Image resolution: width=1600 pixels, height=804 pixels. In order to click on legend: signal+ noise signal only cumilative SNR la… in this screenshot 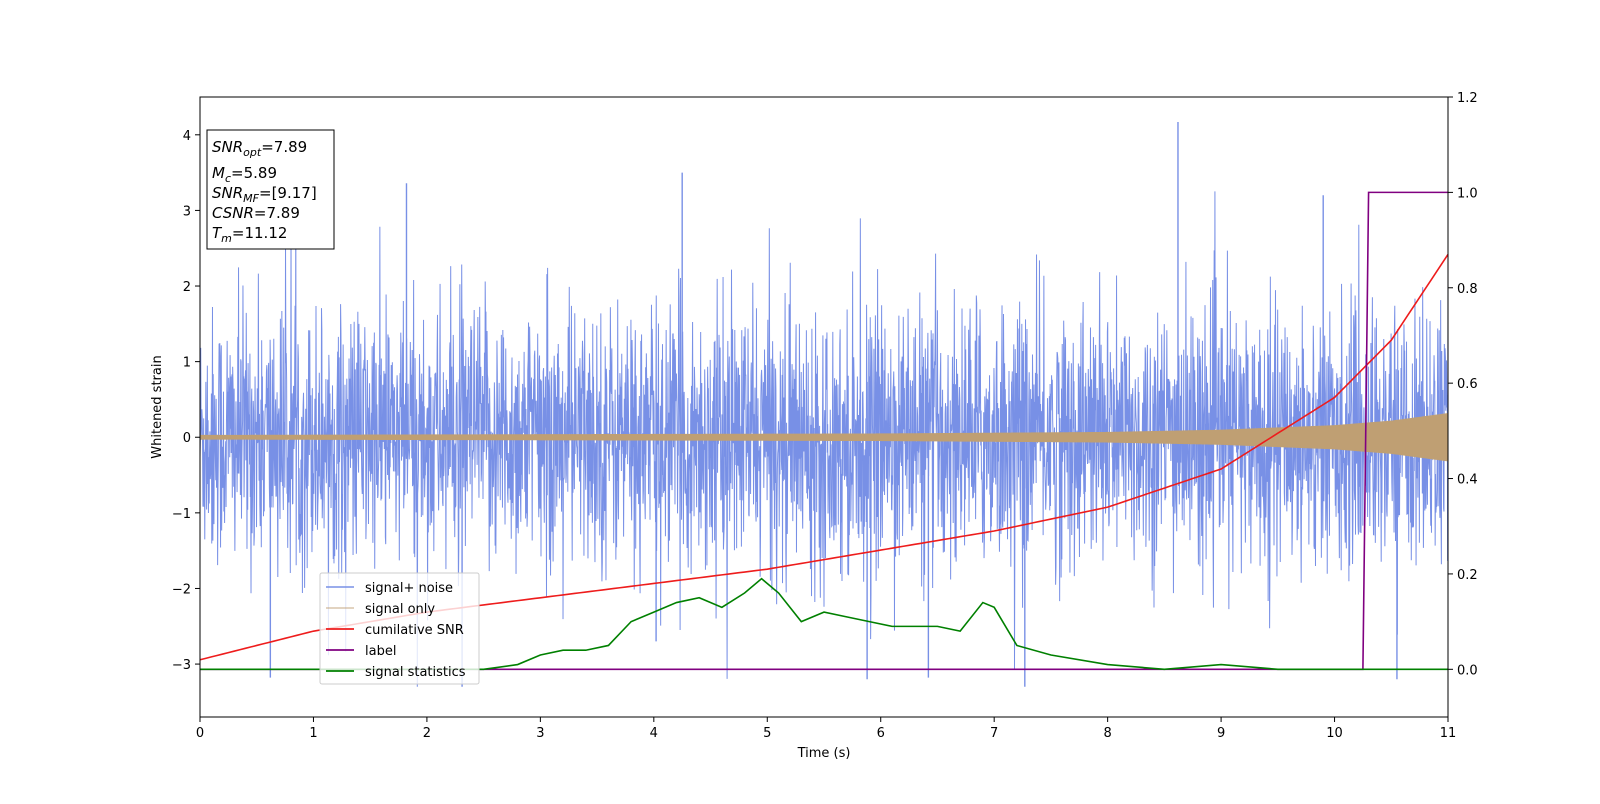, I will do `click(399, 628)`.